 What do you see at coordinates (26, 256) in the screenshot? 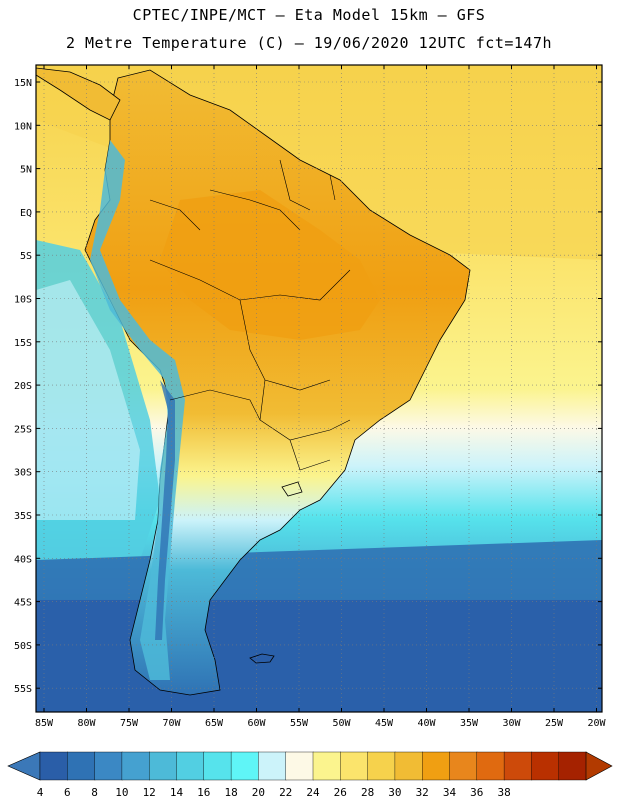
I see `lat-tick-label: 5S` at bounding box center [26, 256].